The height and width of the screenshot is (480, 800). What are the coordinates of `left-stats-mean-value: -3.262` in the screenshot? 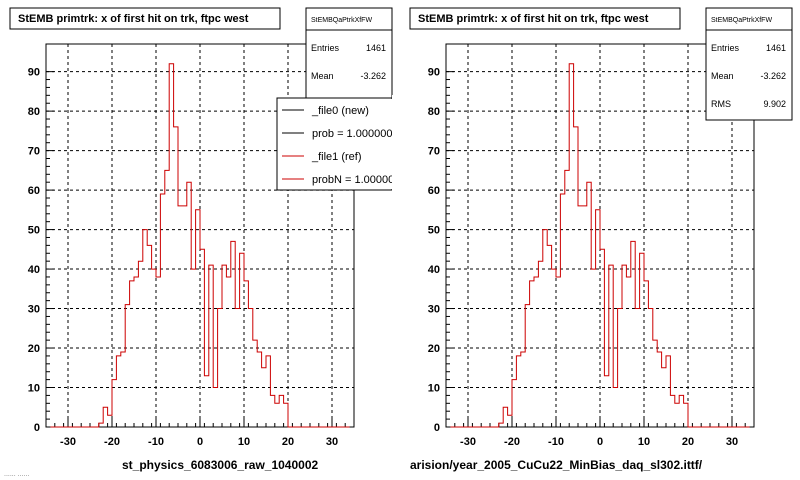 It's located at (373, 76).